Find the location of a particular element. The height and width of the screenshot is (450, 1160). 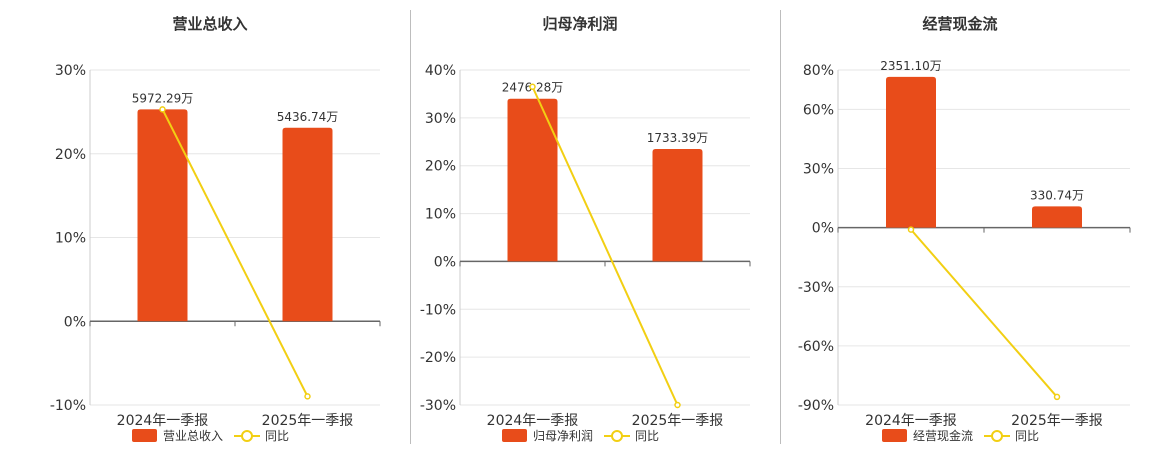

bar-value-label: 5436.74万 is located at coordinates (308, 117).